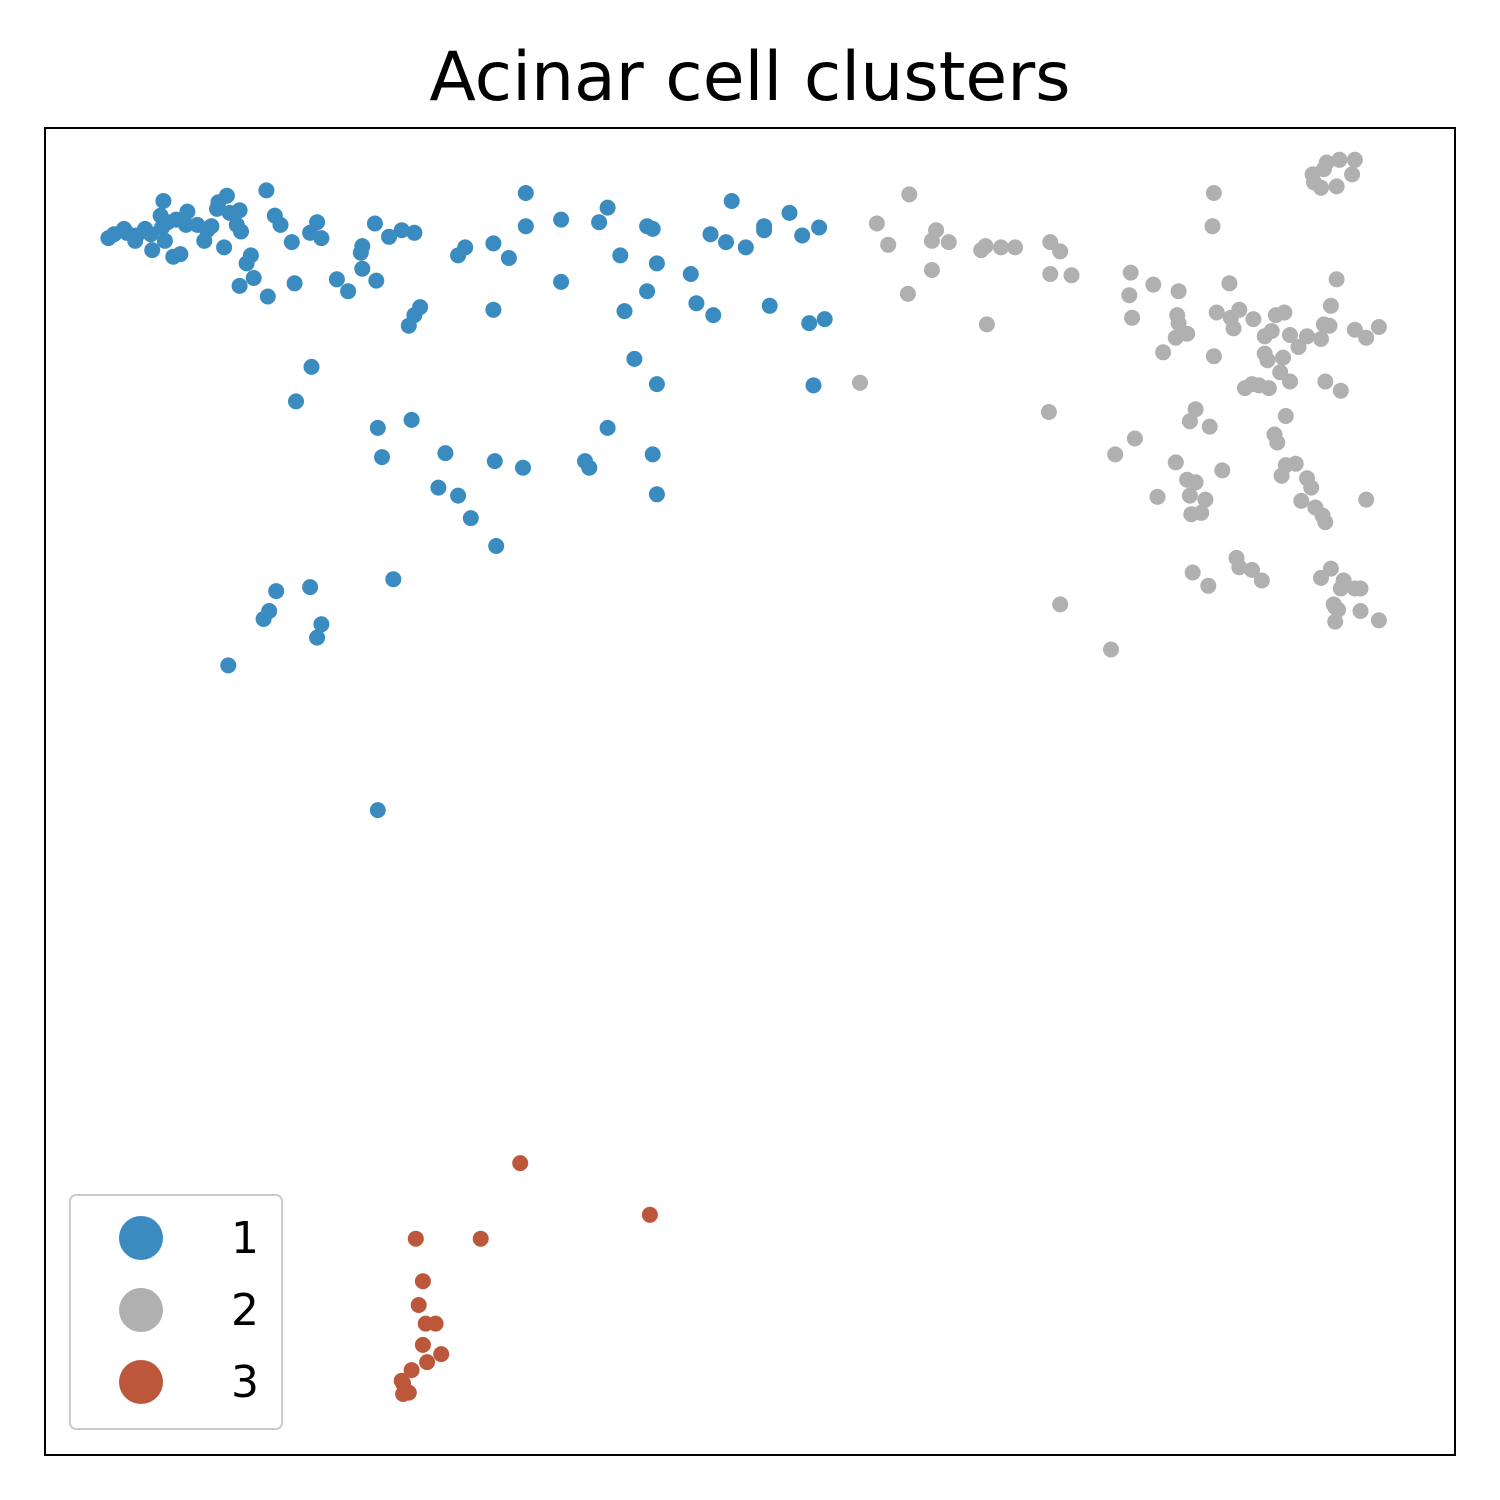 Image resolution: width=1500 pixels, height=1500 pixels. Describe the element at coordinates (245, 1238) in the screenshot. I see `legend-label-1: 1` at that location.